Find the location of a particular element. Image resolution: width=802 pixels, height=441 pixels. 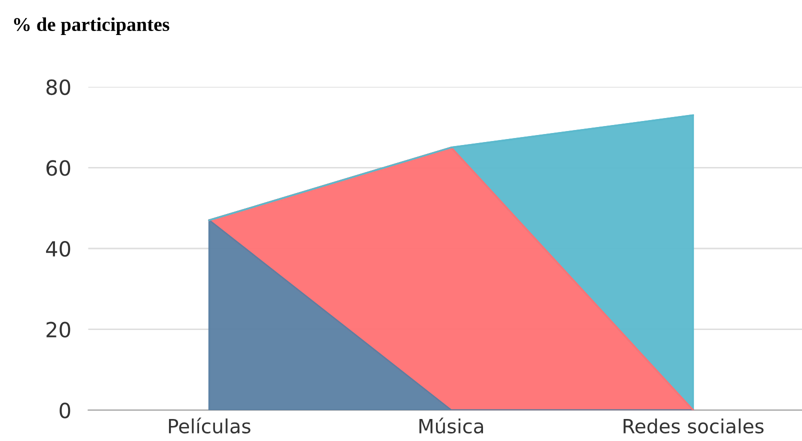

y-tick-label: 60 is located at coordinates (58, 168).